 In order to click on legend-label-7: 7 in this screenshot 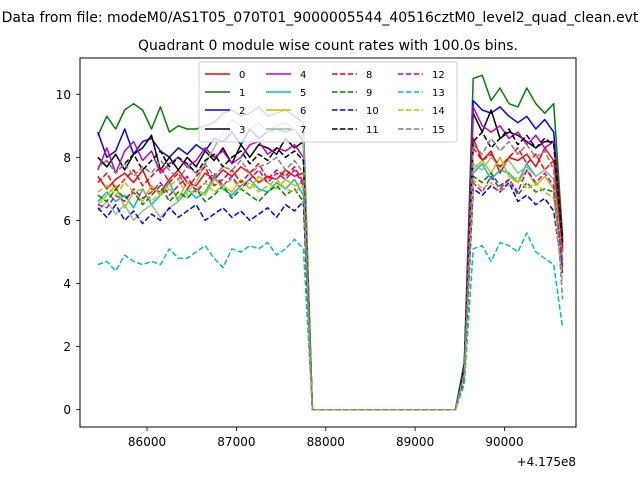, I will do `click(303, 130)`.